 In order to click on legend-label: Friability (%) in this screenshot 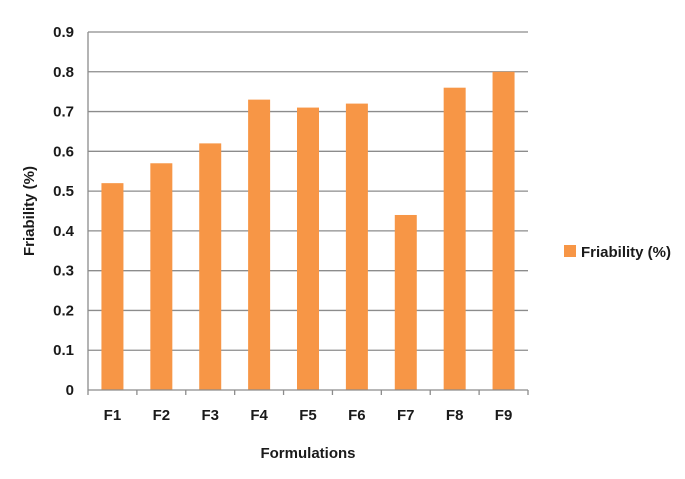, I will do `click(626, 252)`.